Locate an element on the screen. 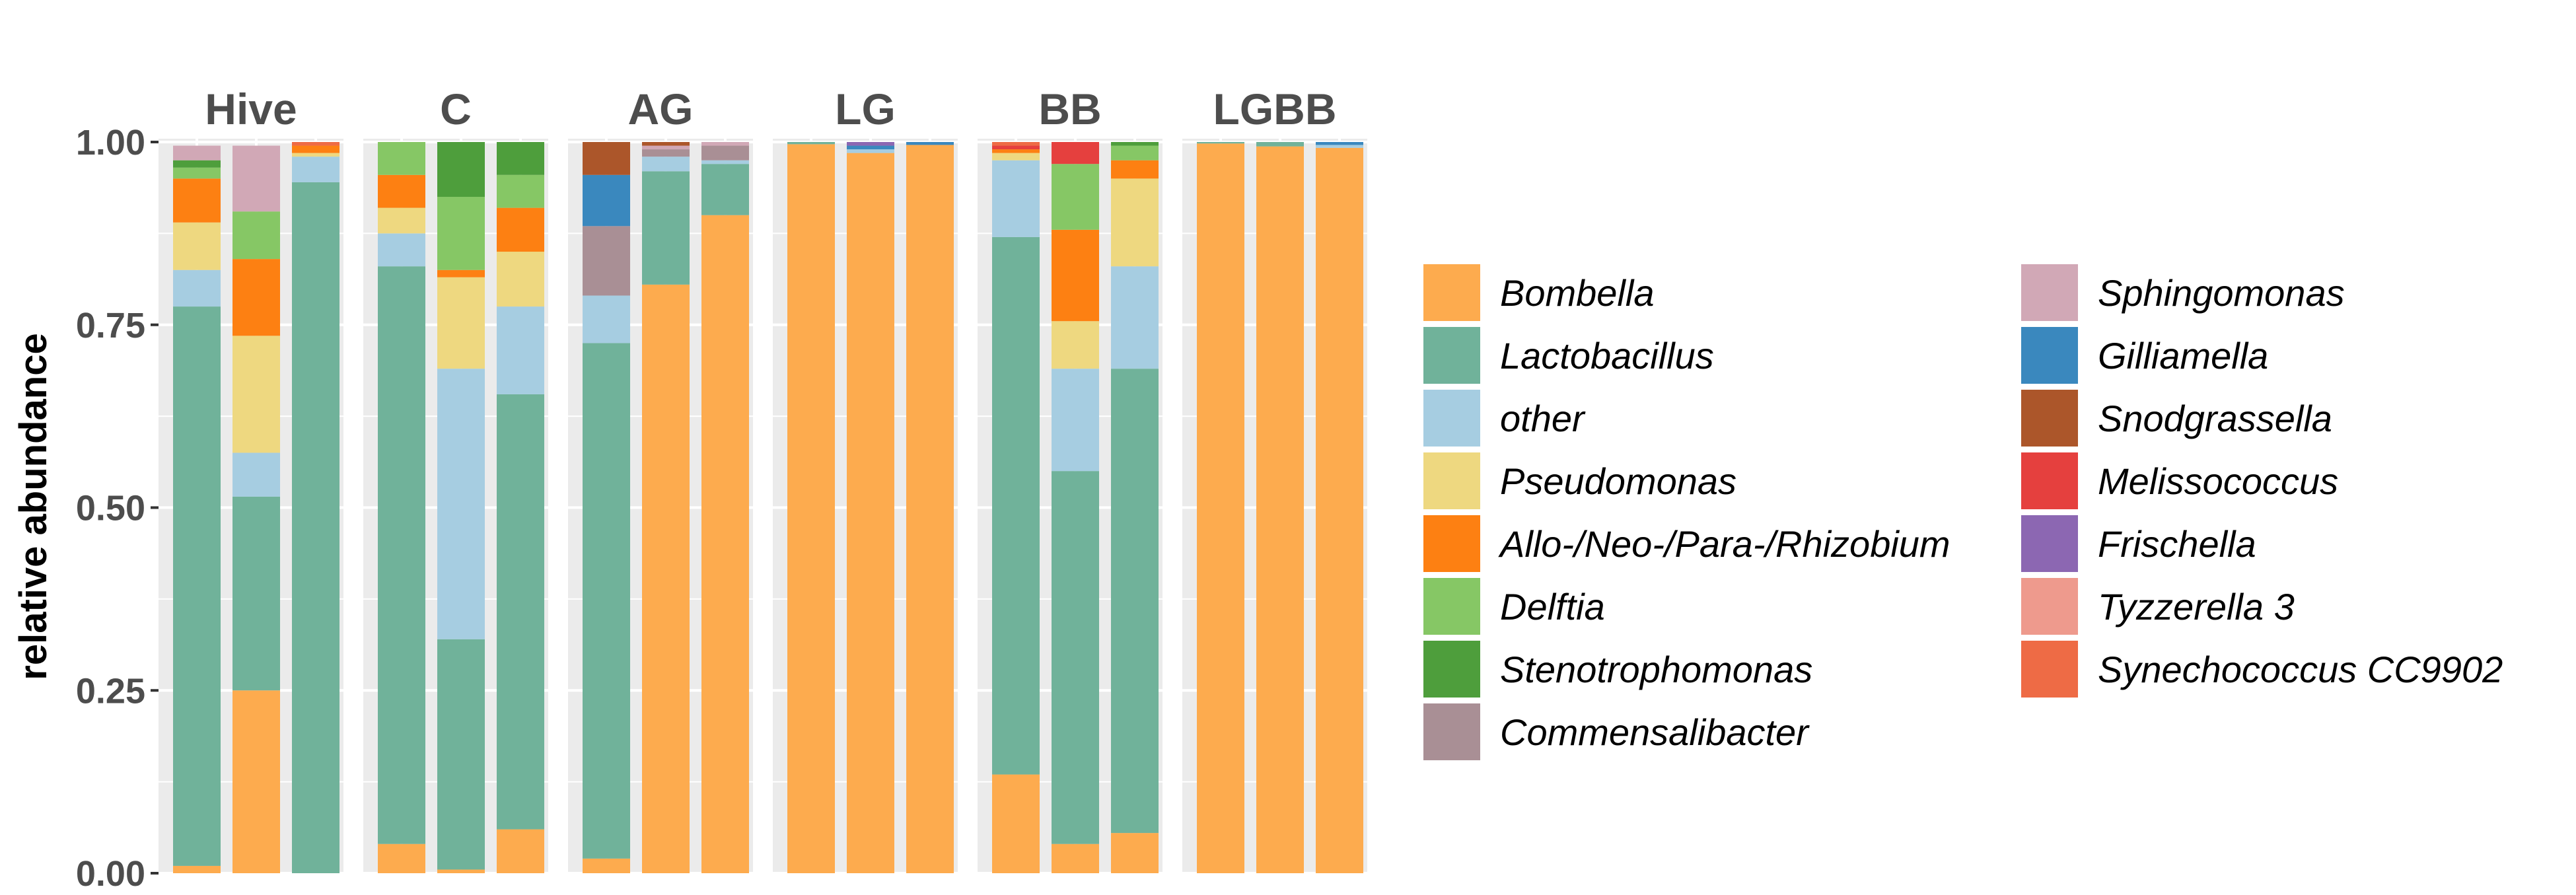  legend-label: Pseudomonas is located at coordinates (1618, 481).